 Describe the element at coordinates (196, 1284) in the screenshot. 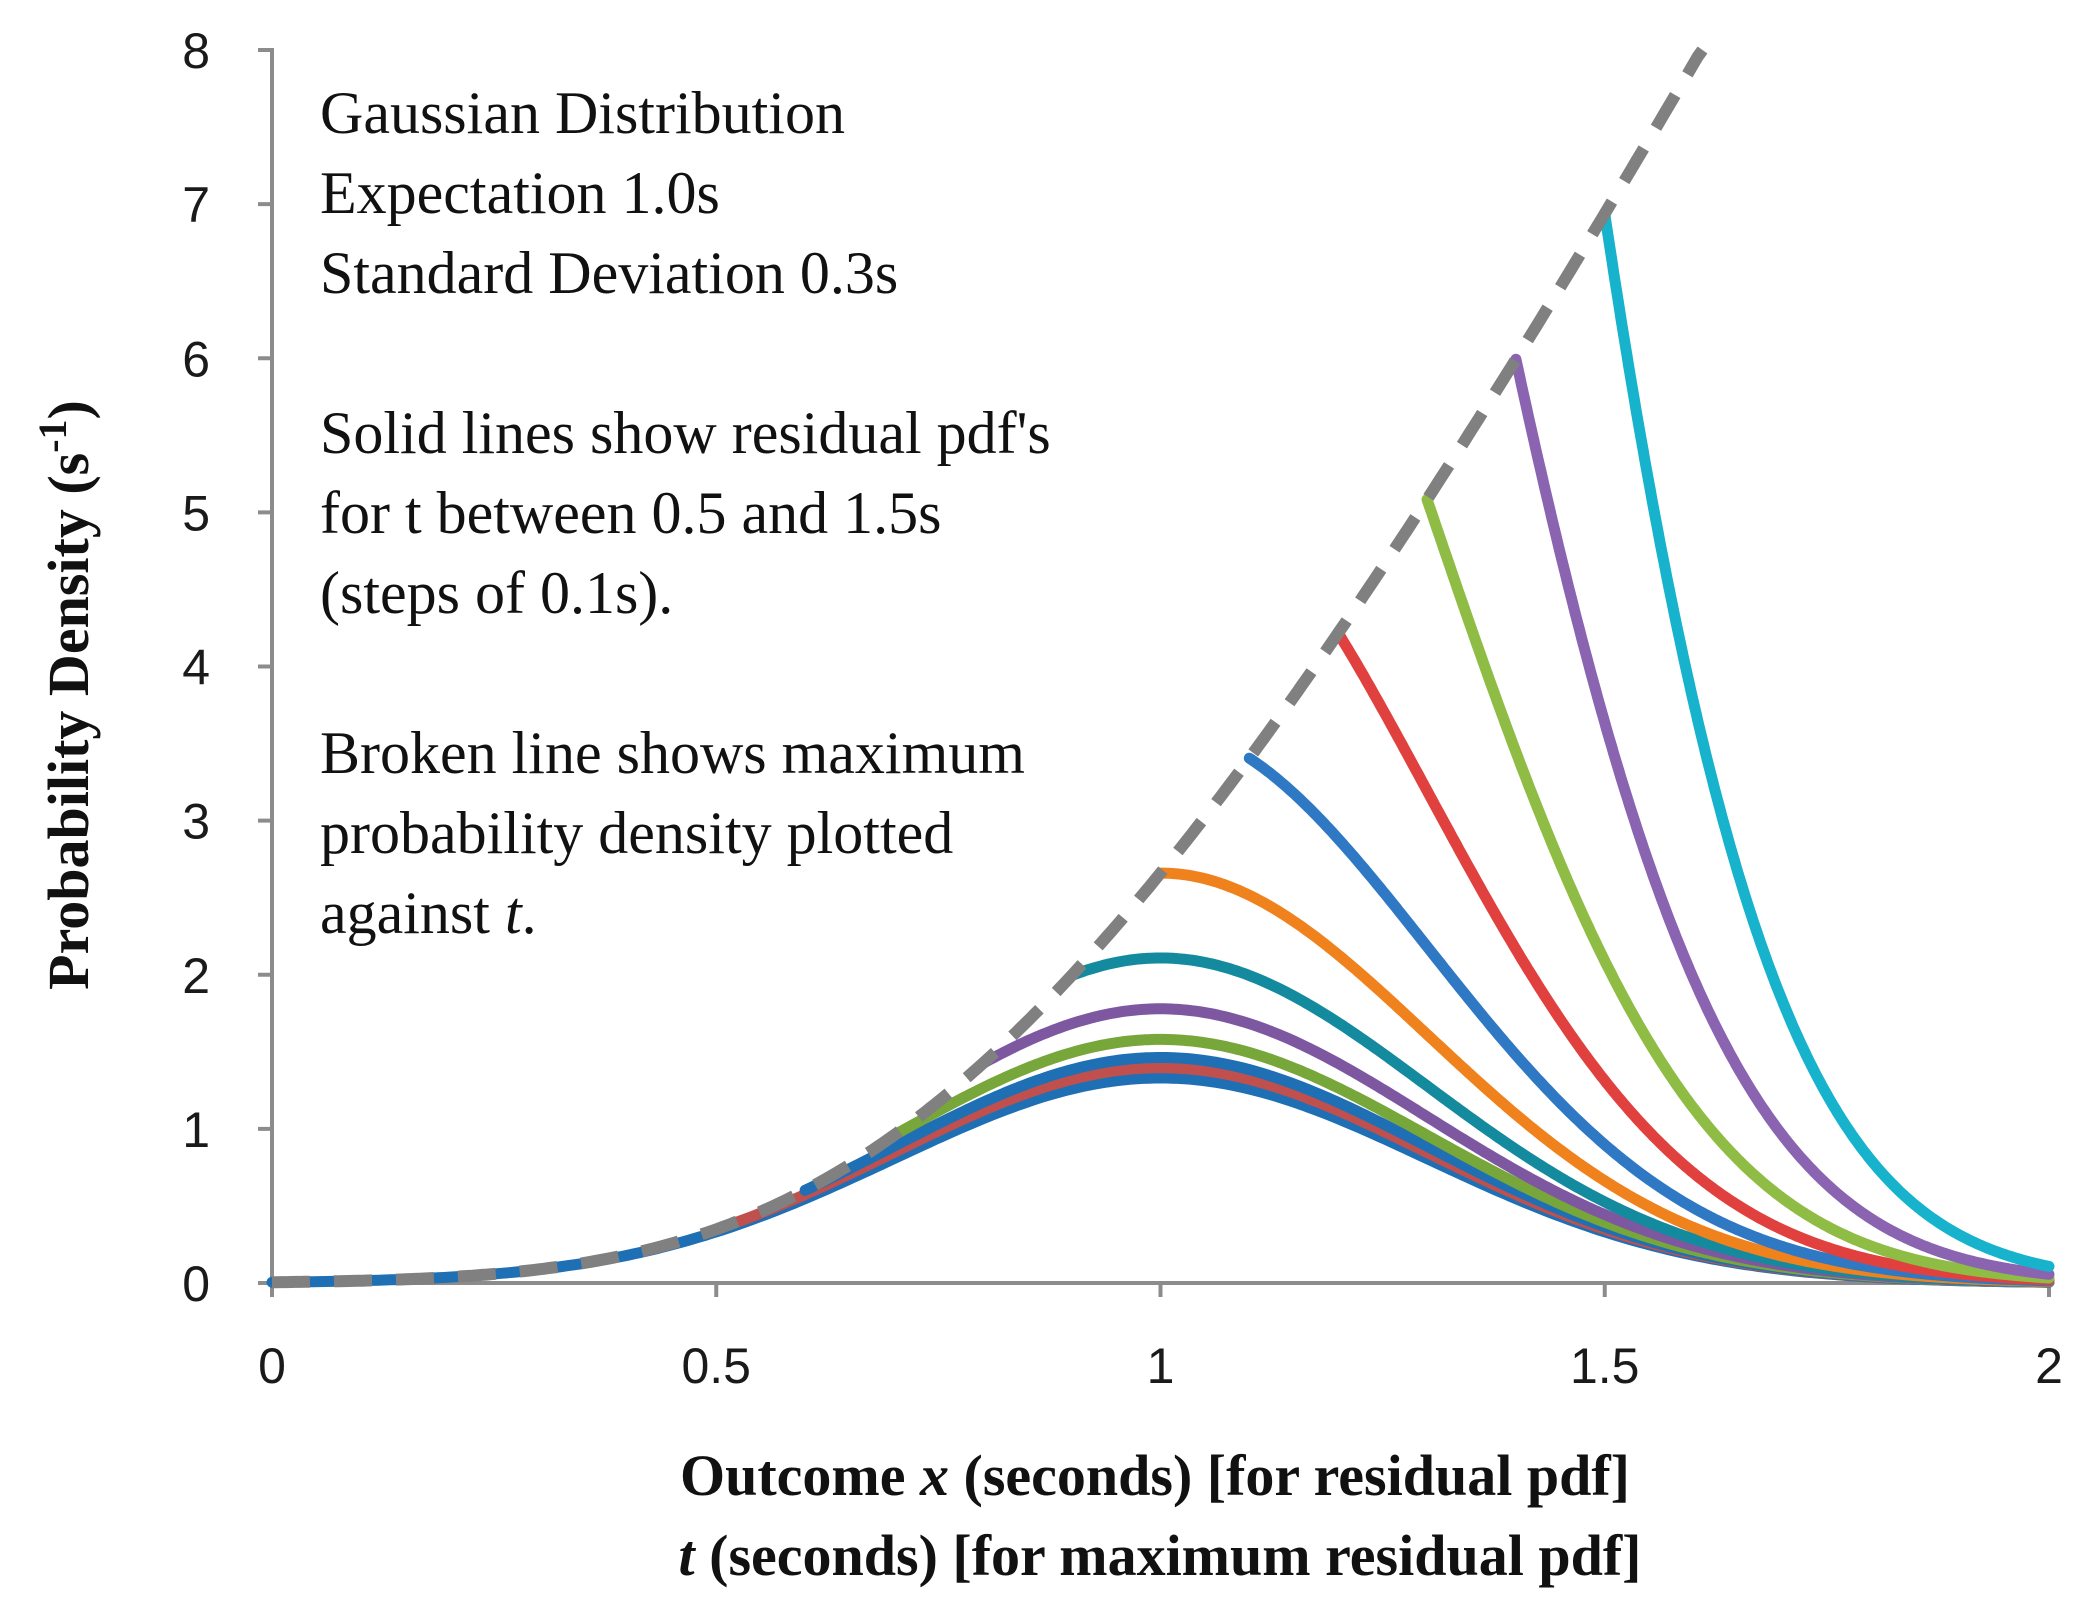

I see `y-tick-label: 0` at that location.